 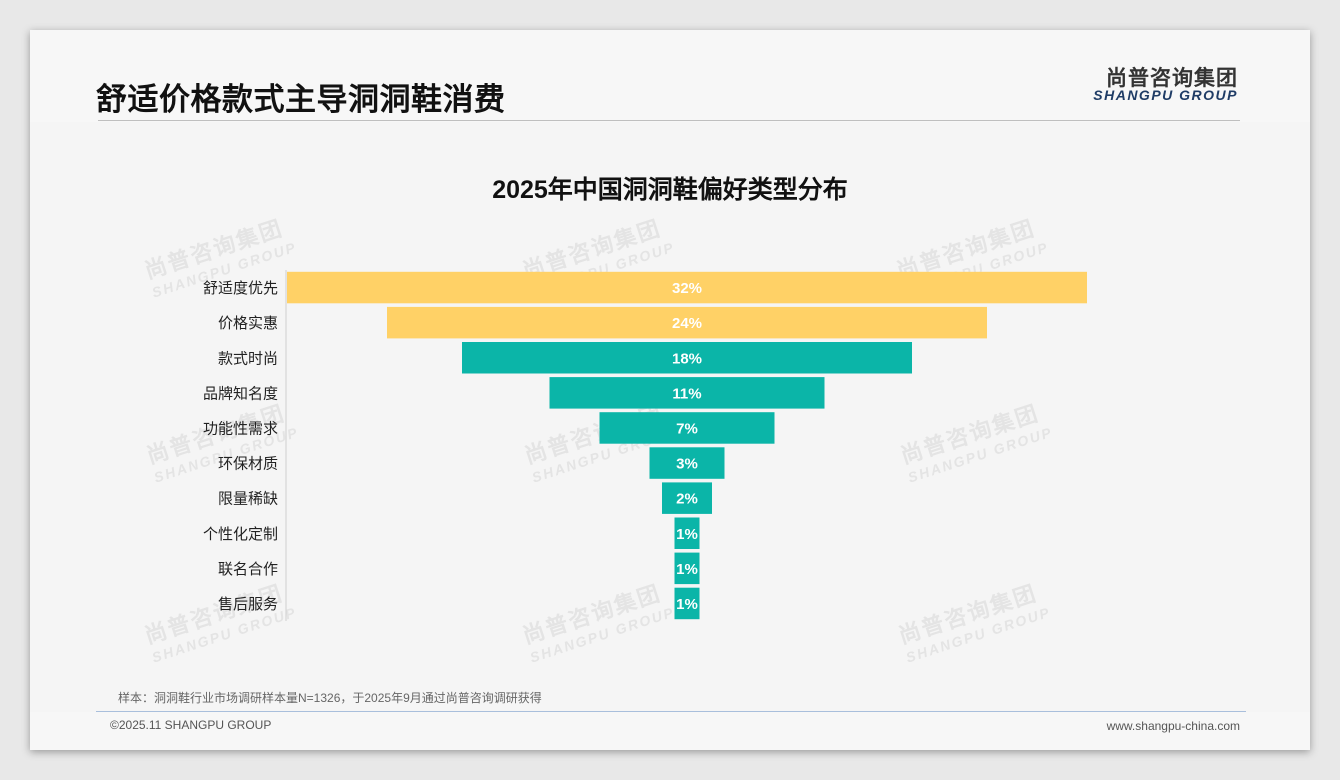 I want to click on header, so click(x=670, y=76).